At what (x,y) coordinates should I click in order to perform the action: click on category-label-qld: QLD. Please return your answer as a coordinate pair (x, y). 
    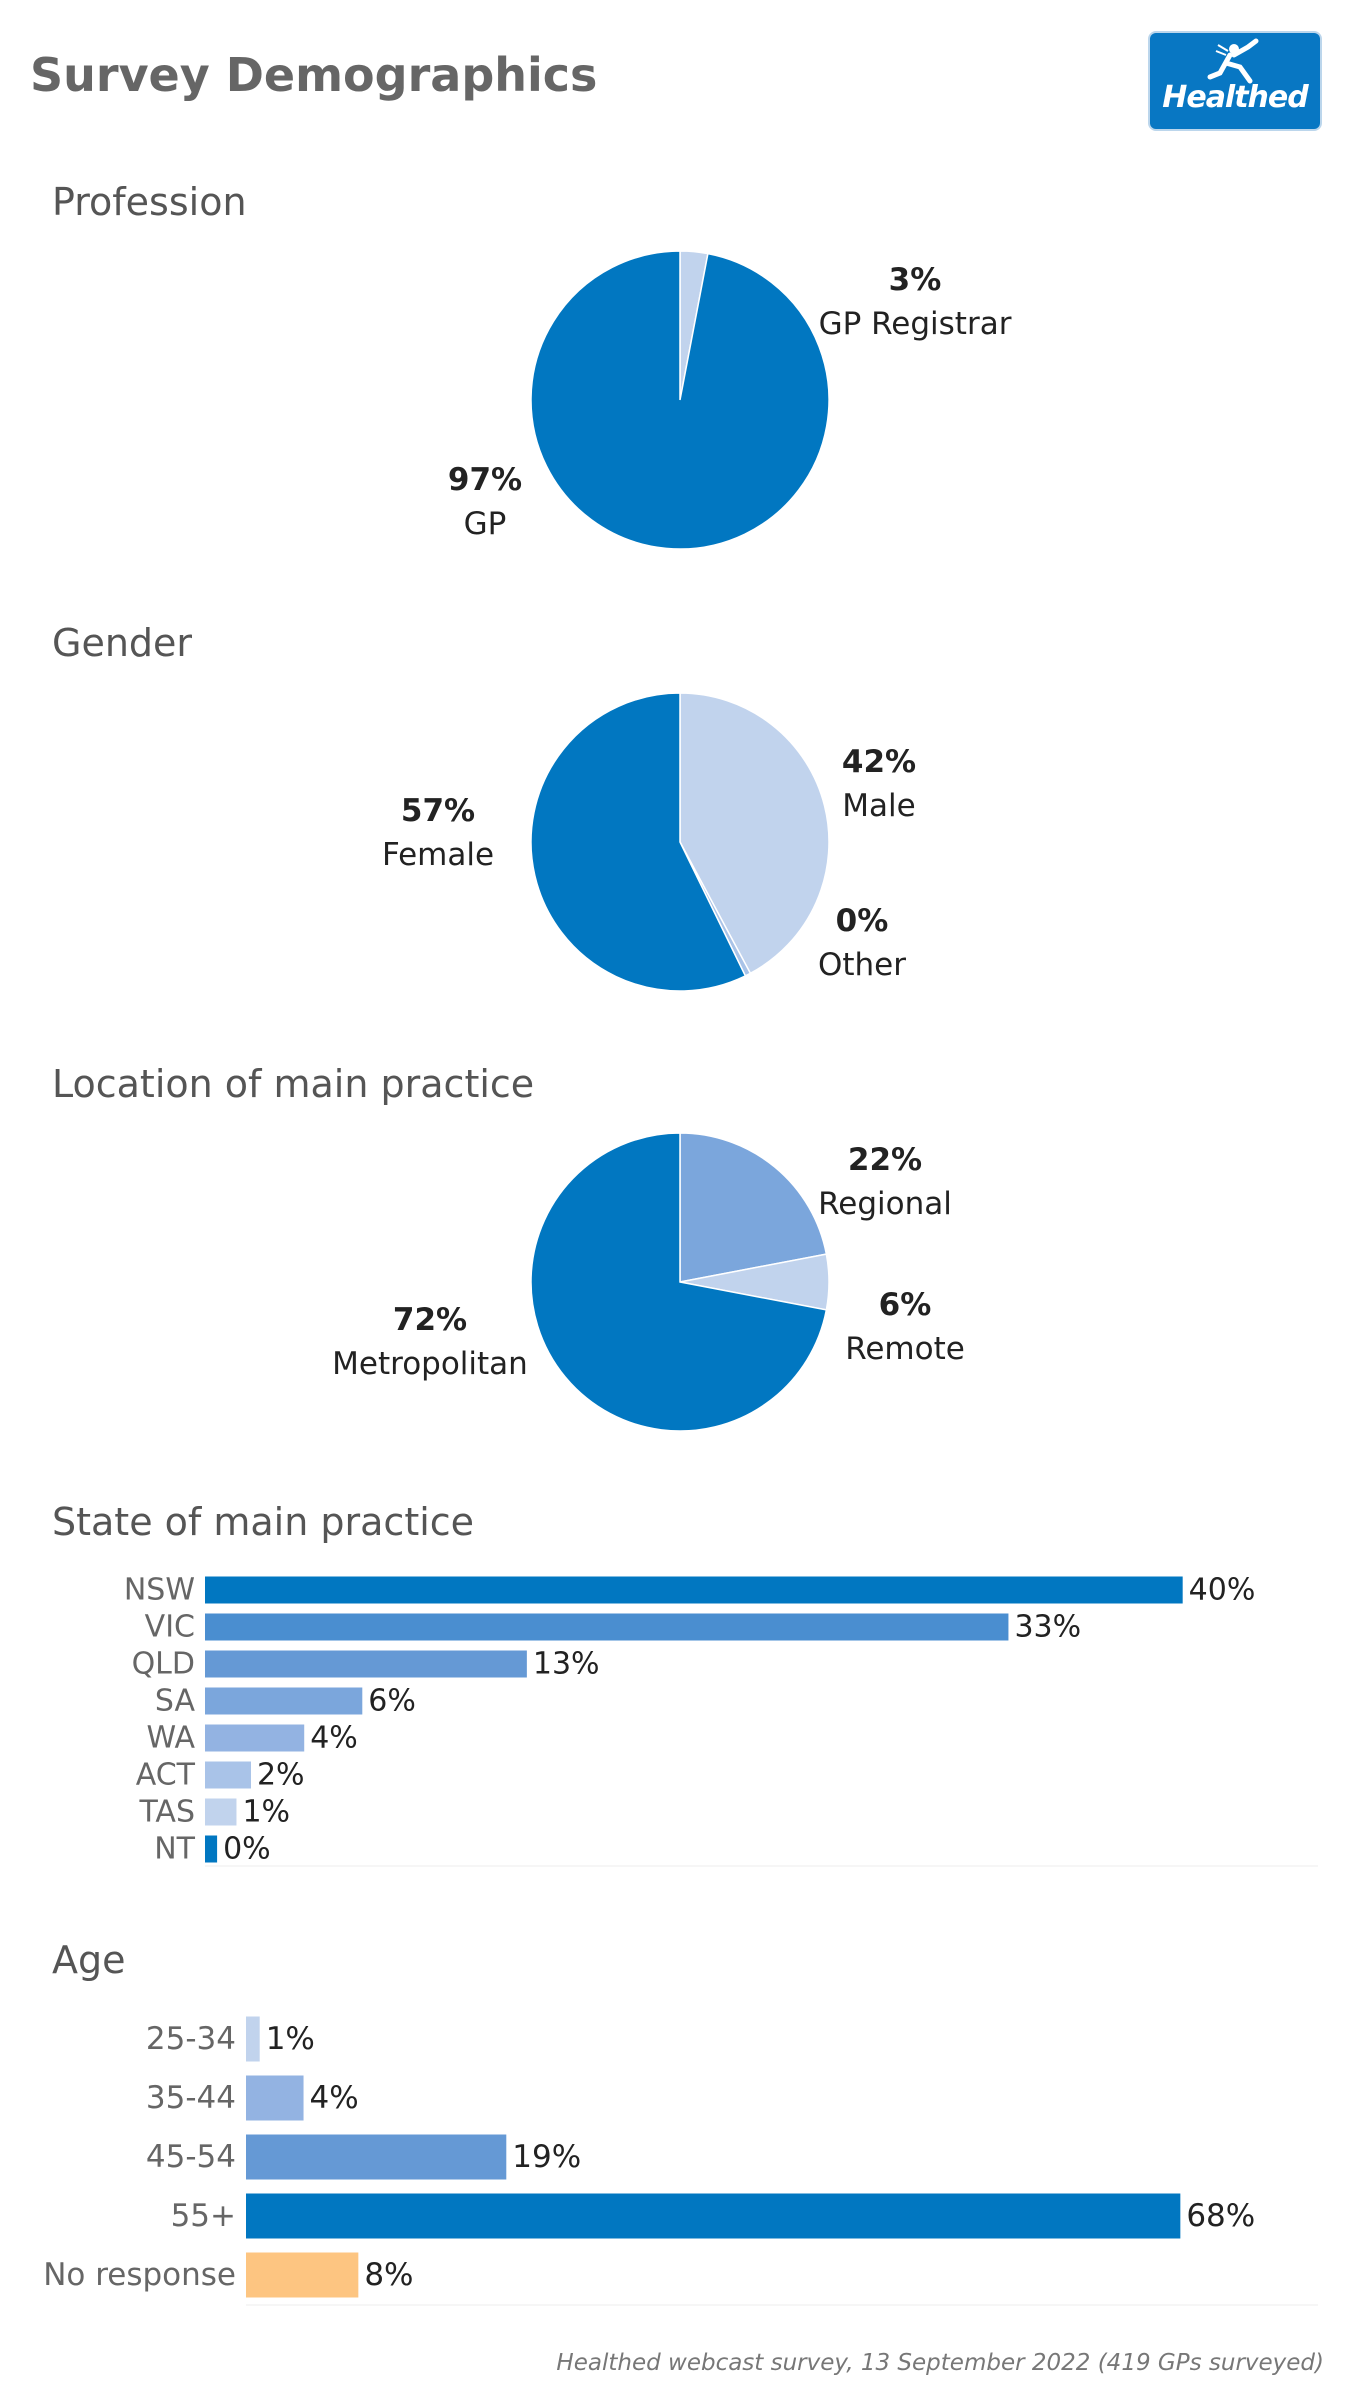
    Looking at the image, I should click on (163, 1664).